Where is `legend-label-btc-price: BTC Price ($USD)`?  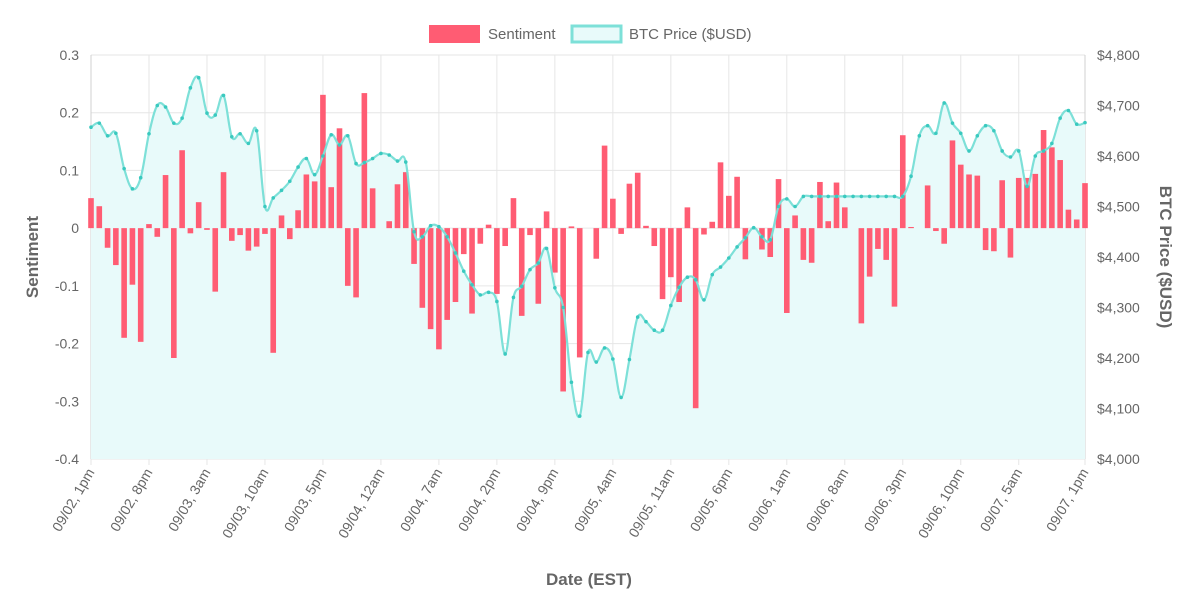 legend-label-btc-price: BTC Price ($USD) is located at coordinates (690, 34).